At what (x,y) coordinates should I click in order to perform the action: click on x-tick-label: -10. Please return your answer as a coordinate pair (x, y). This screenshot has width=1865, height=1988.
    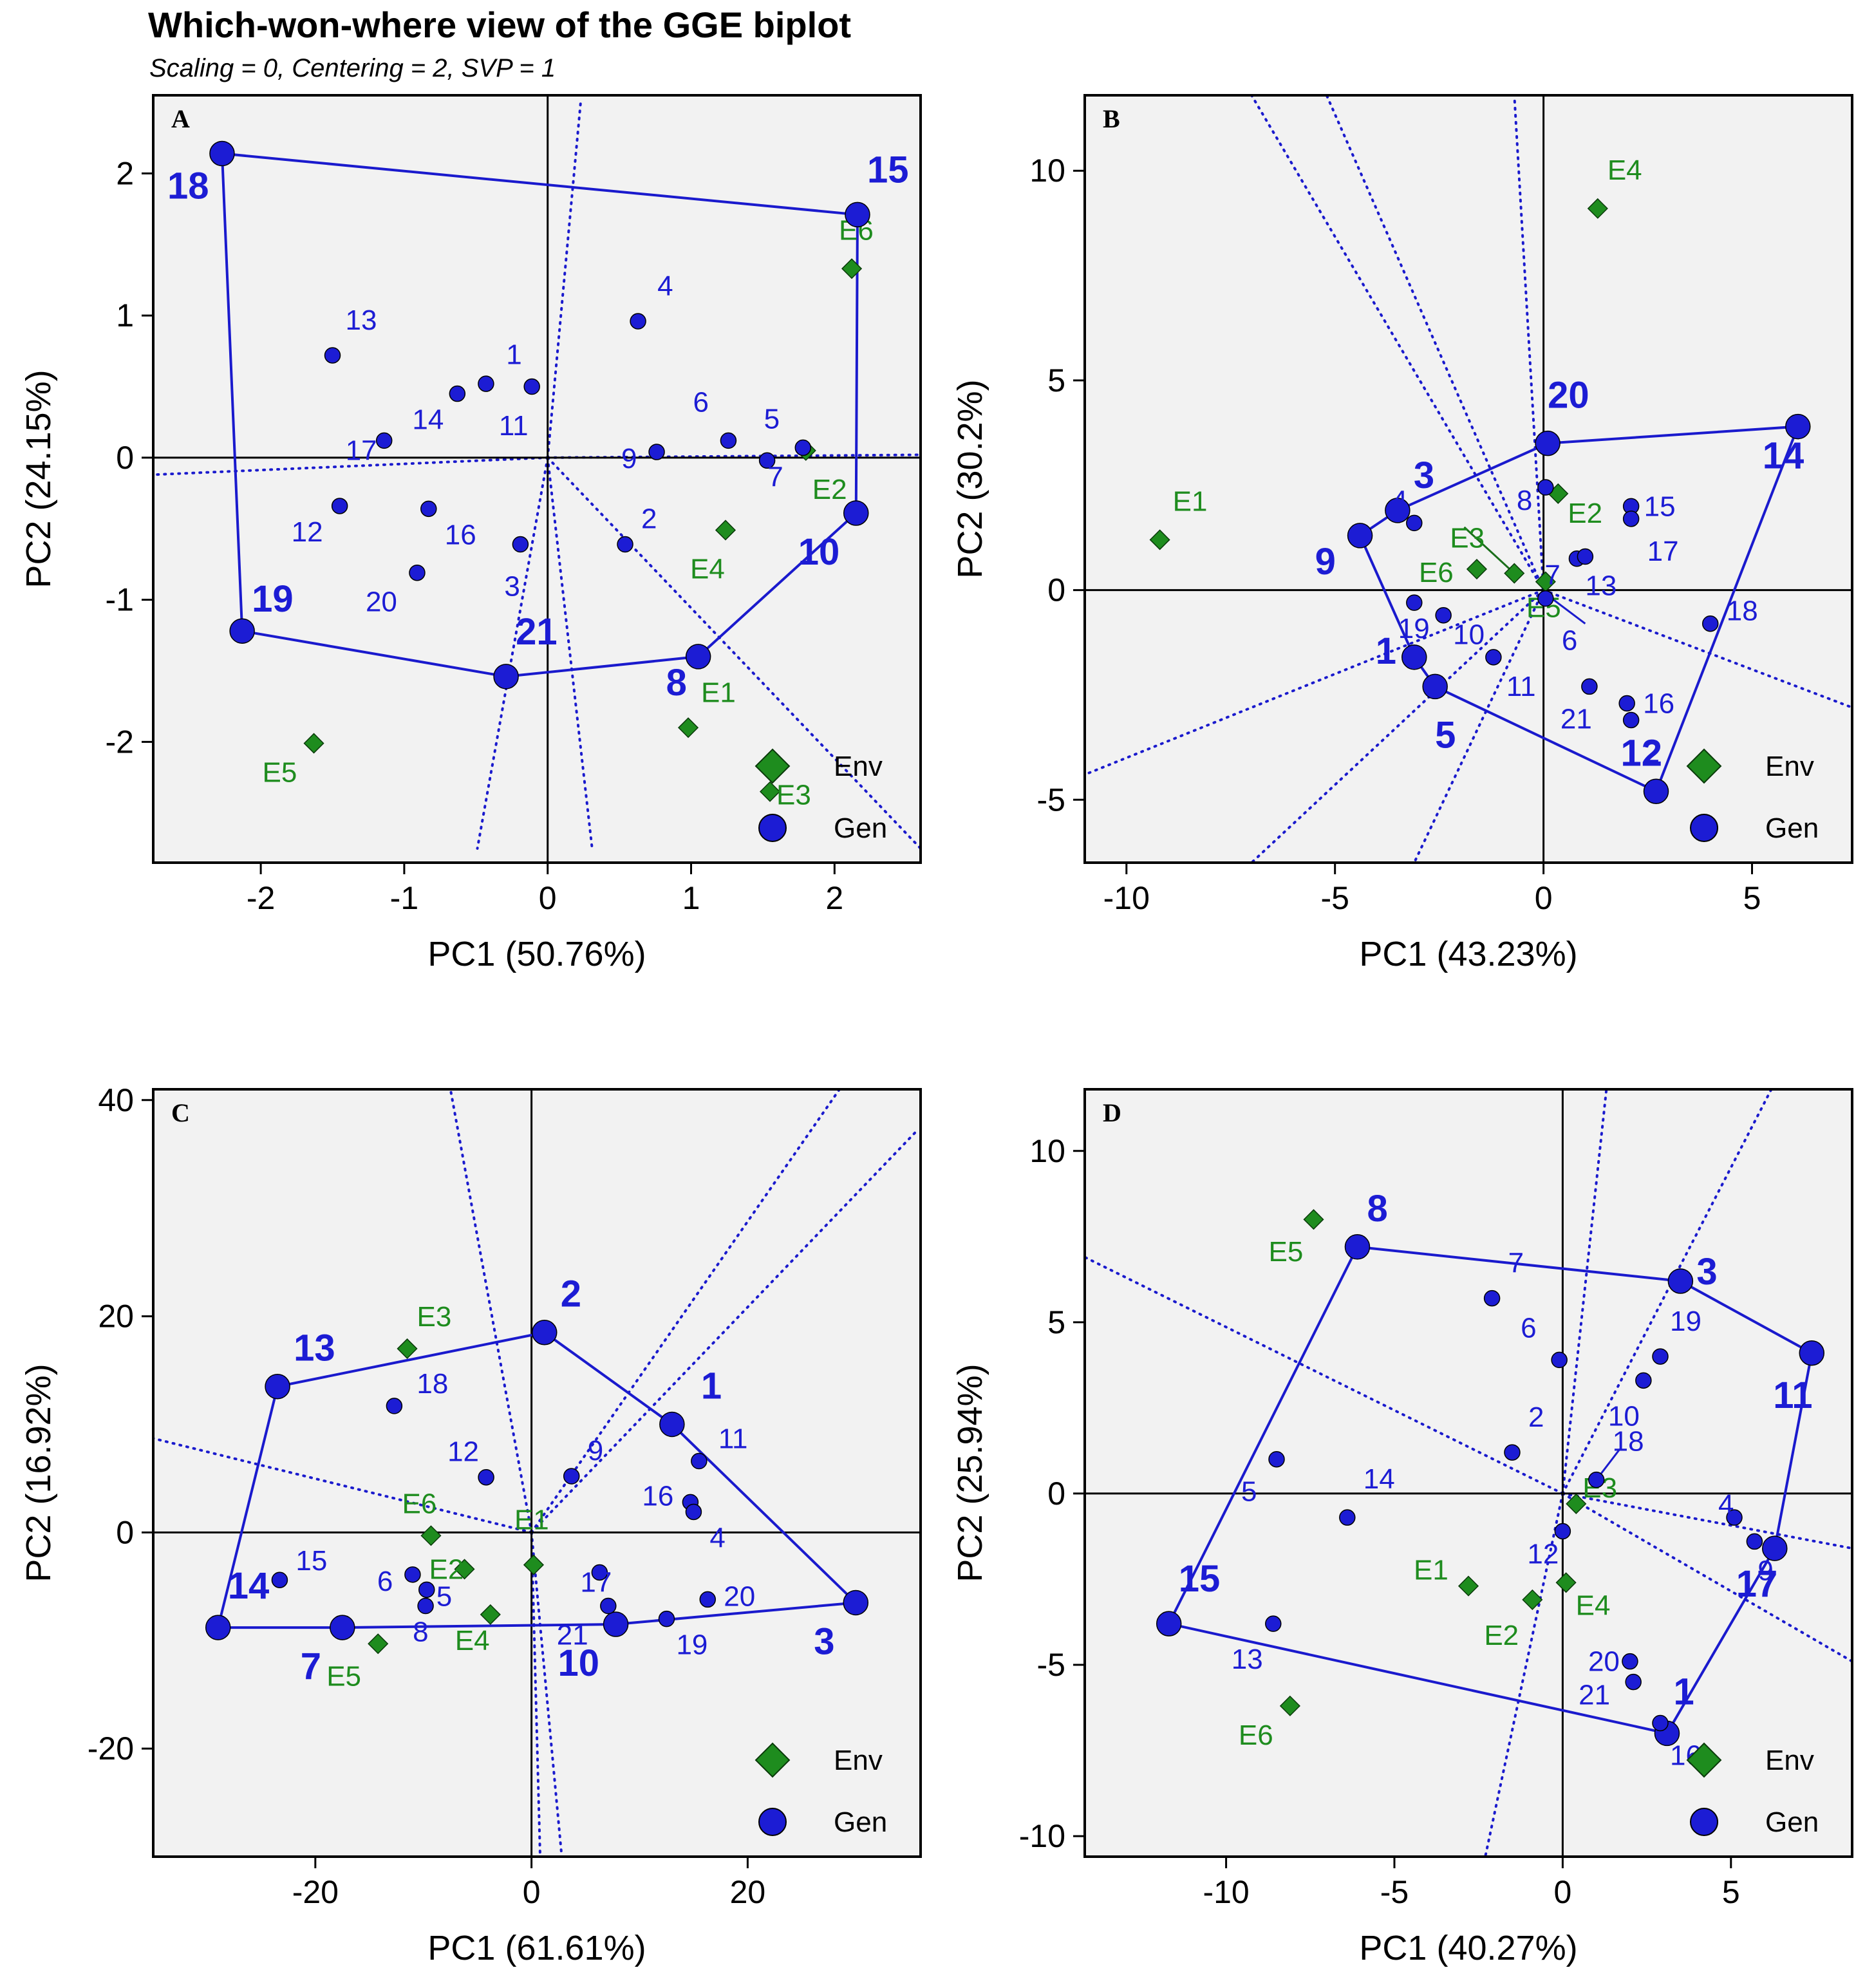
    Looking at the image, I should click on (1226, 1892).